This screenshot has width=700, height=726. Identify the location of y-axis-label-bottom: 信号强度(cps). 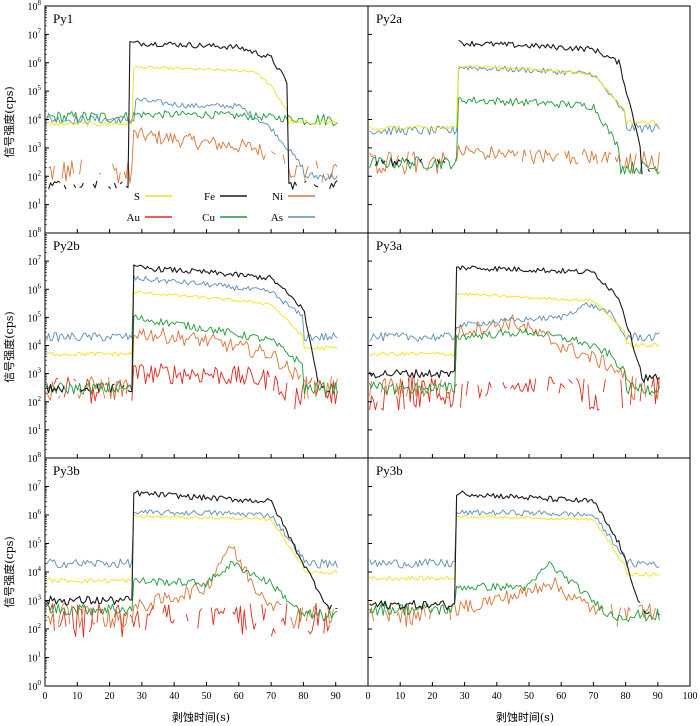
(9, 571).